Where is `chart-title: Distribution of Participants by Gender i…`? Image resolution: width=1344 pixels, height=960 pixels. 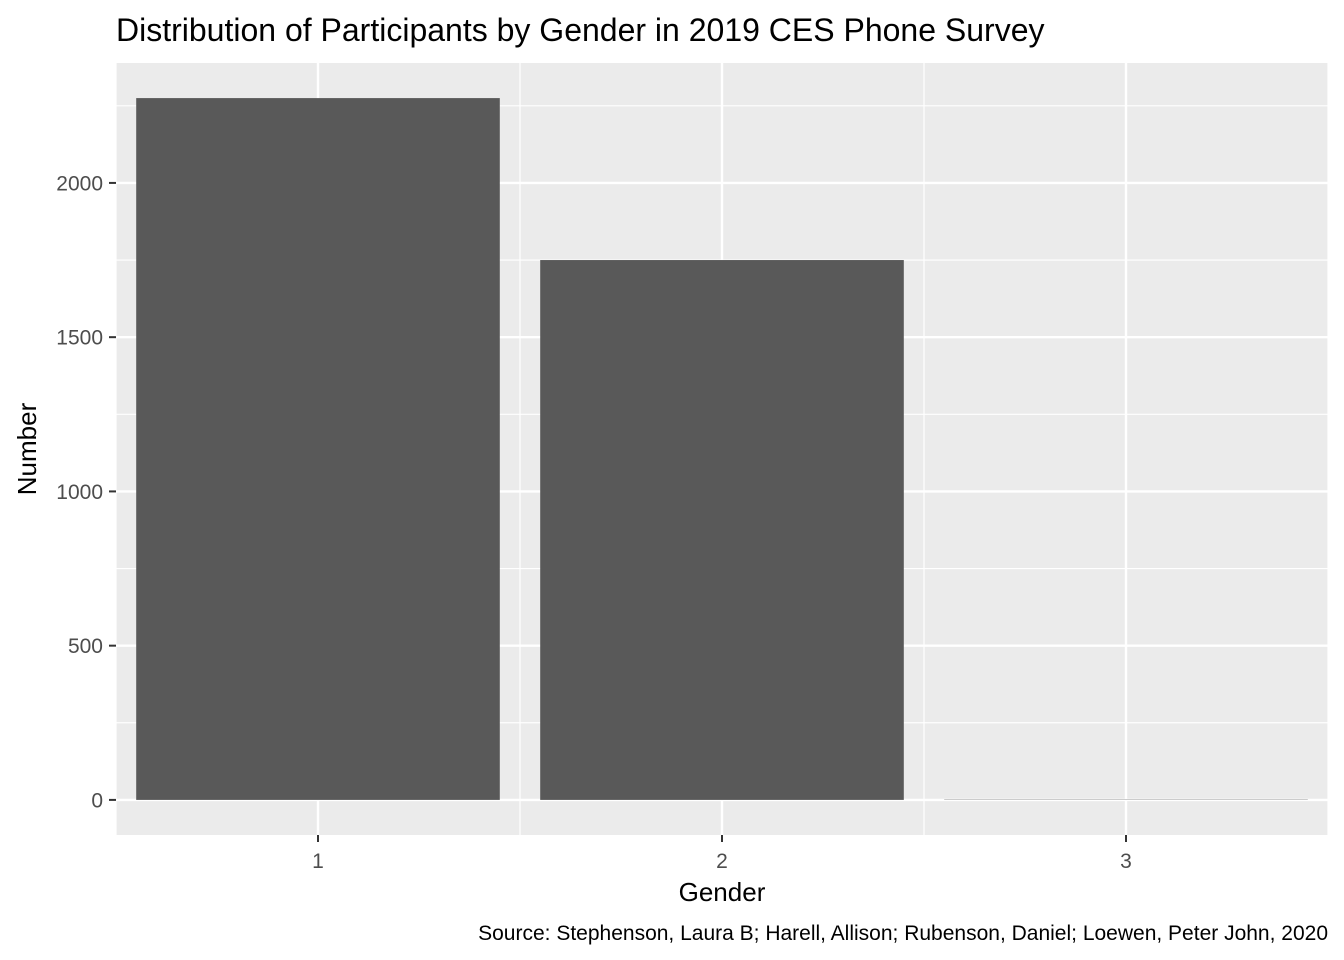 chart-title: Distribution of Participants by Gender i… is located at coordinates (580, 30).